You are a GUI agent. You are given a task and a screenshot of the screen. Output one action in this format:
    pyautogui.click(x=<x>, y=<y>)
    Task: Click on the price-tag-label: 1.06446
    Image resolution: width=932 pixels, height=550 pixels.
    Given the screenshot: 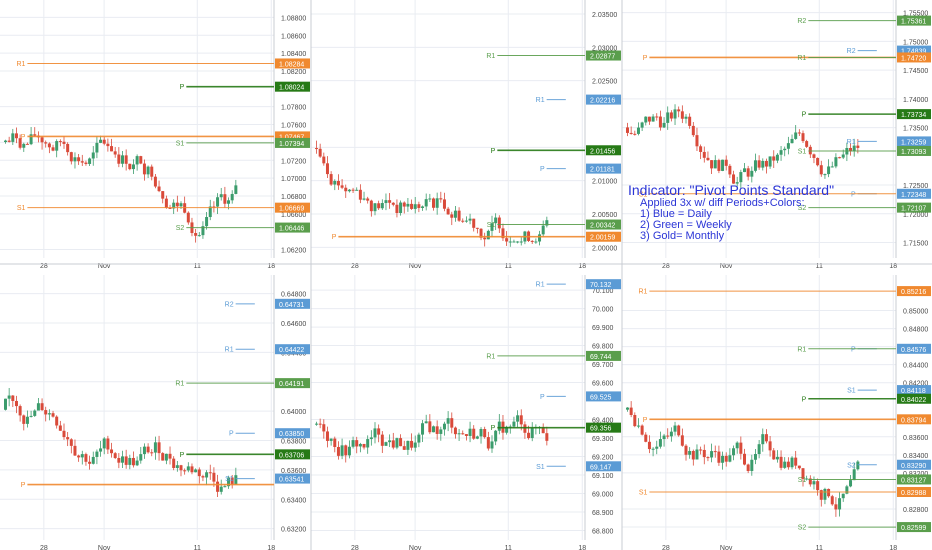 What is the action you would take?
    pyautogui.click(x=291, y=229)
    